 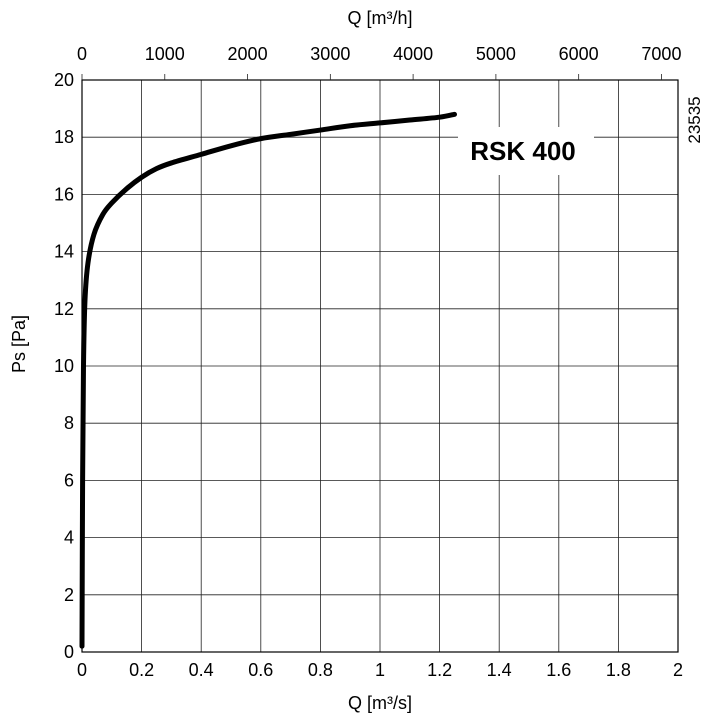 I want to click on x-tick-label: 1.6, so click(x=558, y=670).